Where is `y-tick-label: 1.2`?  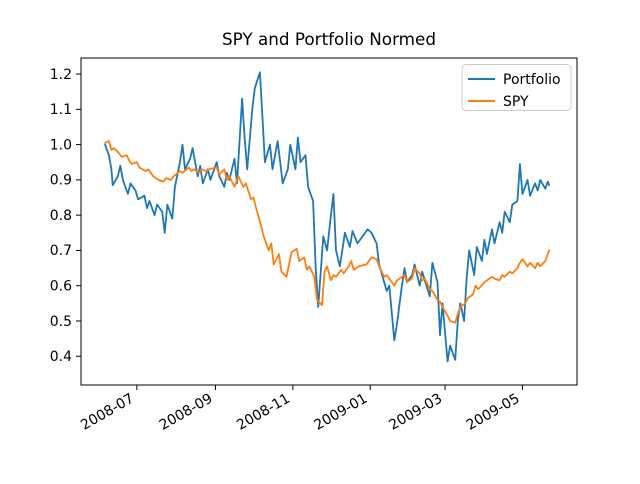
y-tick-label: 1.2 is located at coordinates (61, 75).